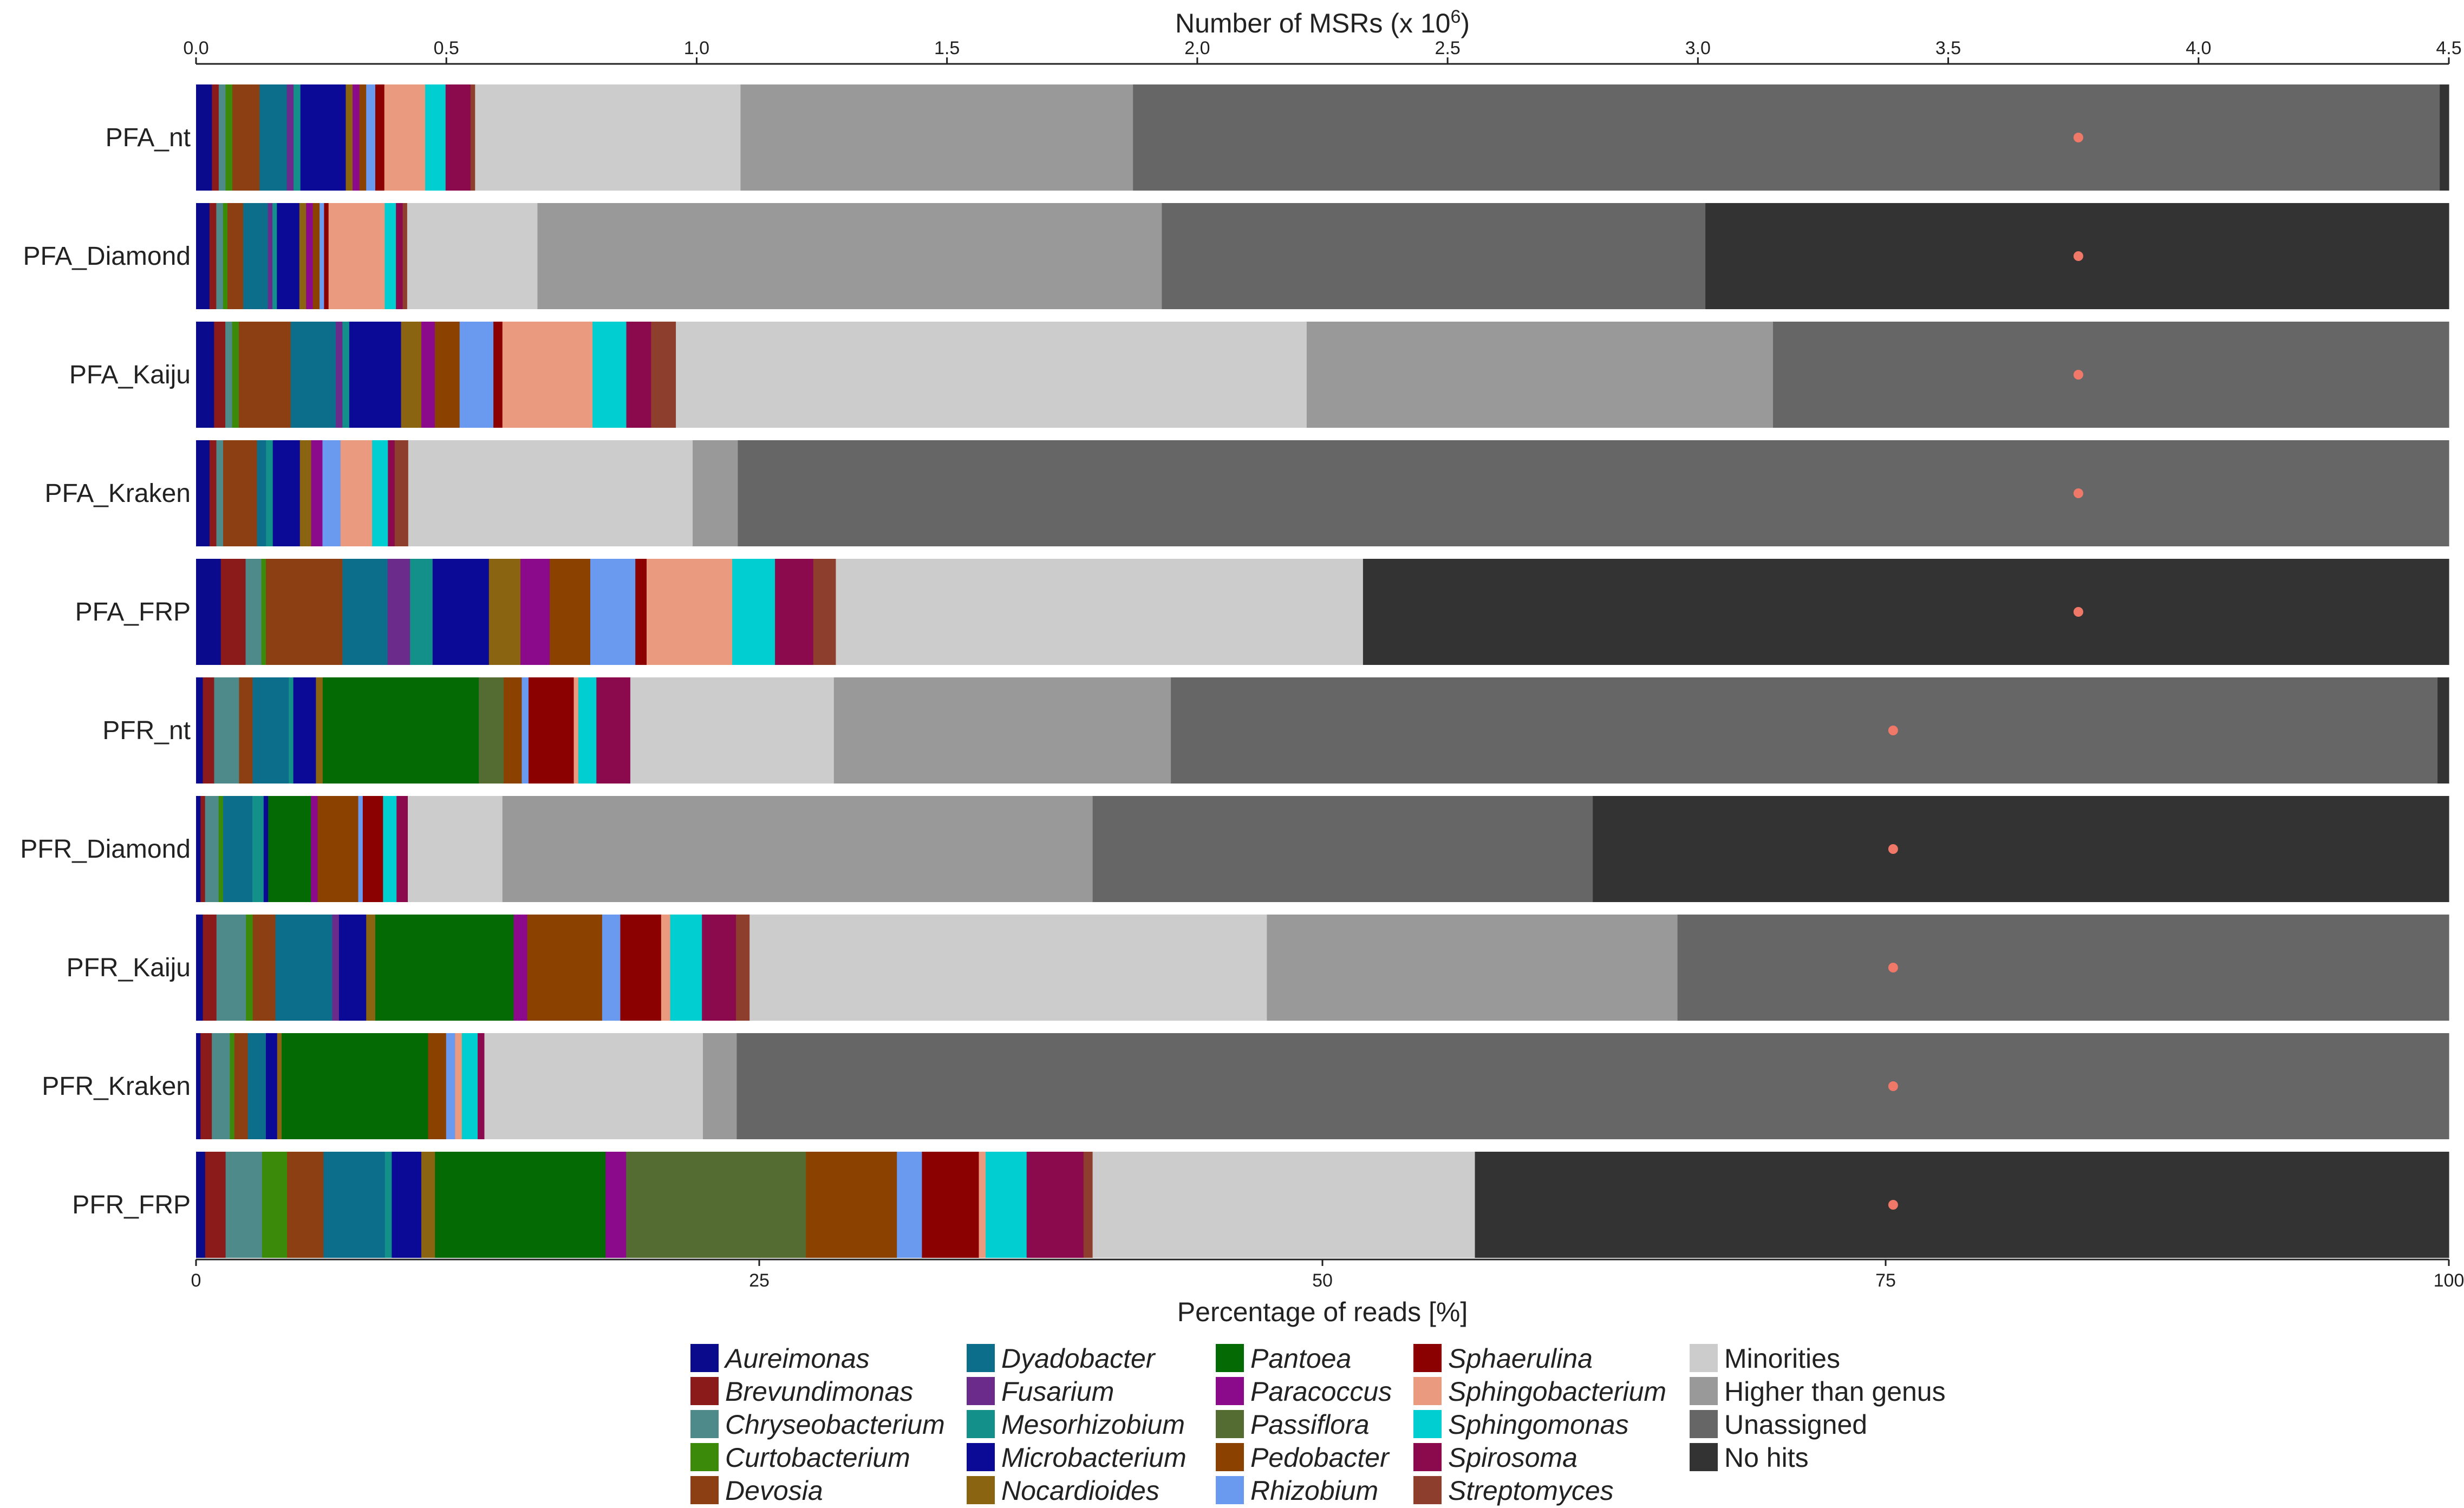 Image resolution: width=2464 pixels, height=1508 pixels. Describe the element at coordinates (1076, 1424) in the screenshot. I see `legend-item-mesorhizobium: Mesorhizobium` at that location.